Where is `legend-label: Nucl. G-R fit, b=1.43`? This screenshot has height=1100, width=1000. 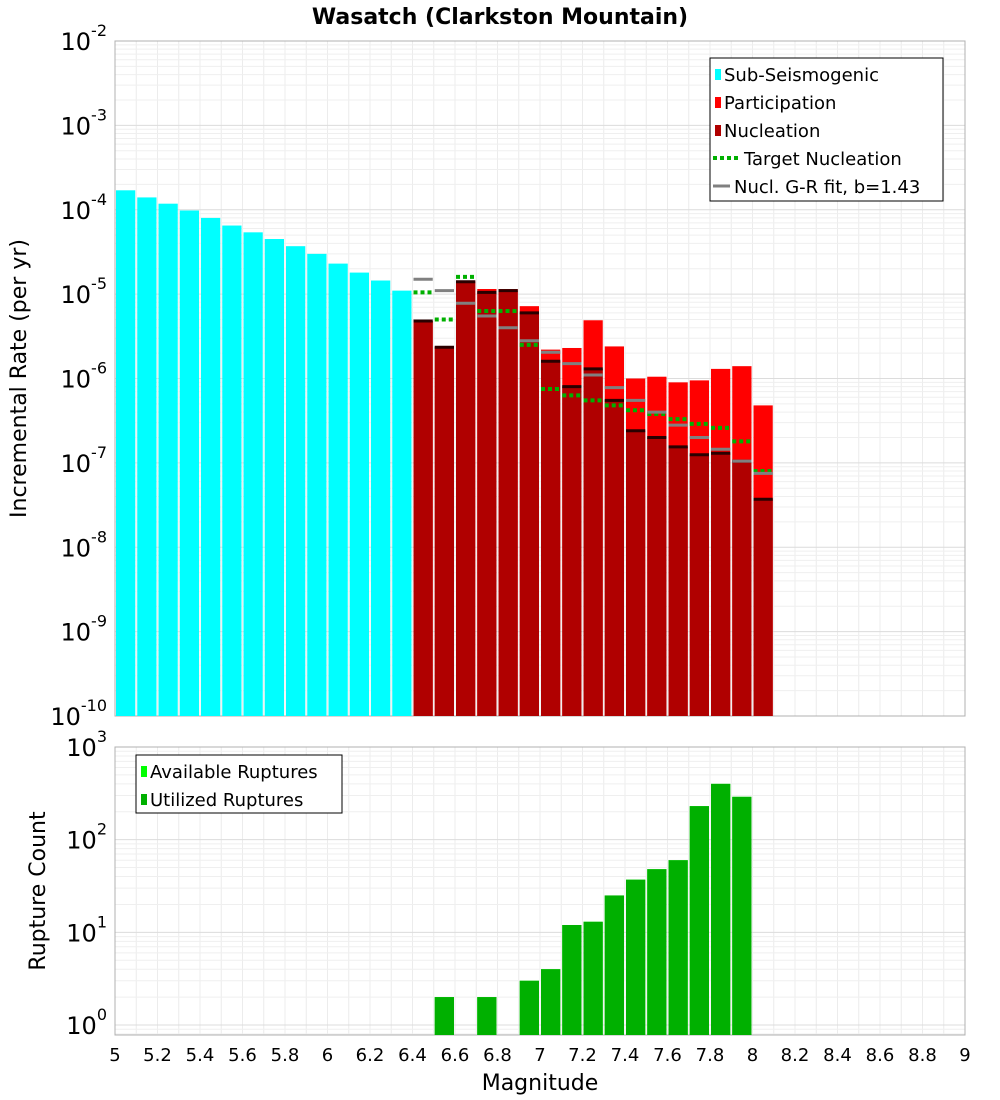 legend-label: Nucl. G-R fit, b=1.43 is located at coordinates (827, 187).